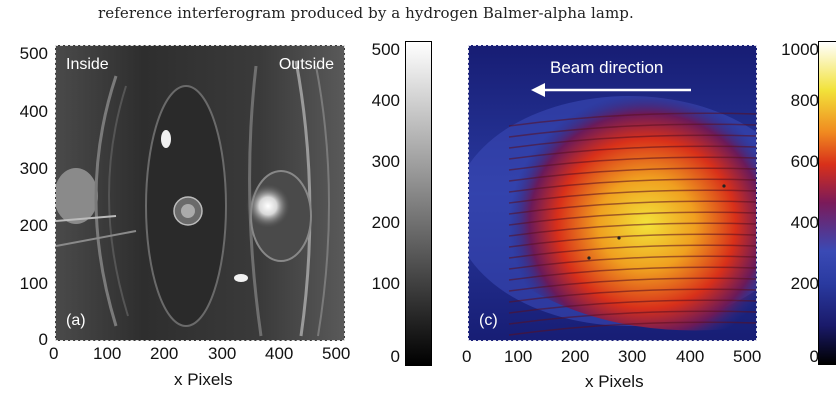 This screenshot has height=394, width=836. Describe the element at coordinates (800, 49) in the screenshot. I see `cbar-c-tick-1000: 1000` at that location.